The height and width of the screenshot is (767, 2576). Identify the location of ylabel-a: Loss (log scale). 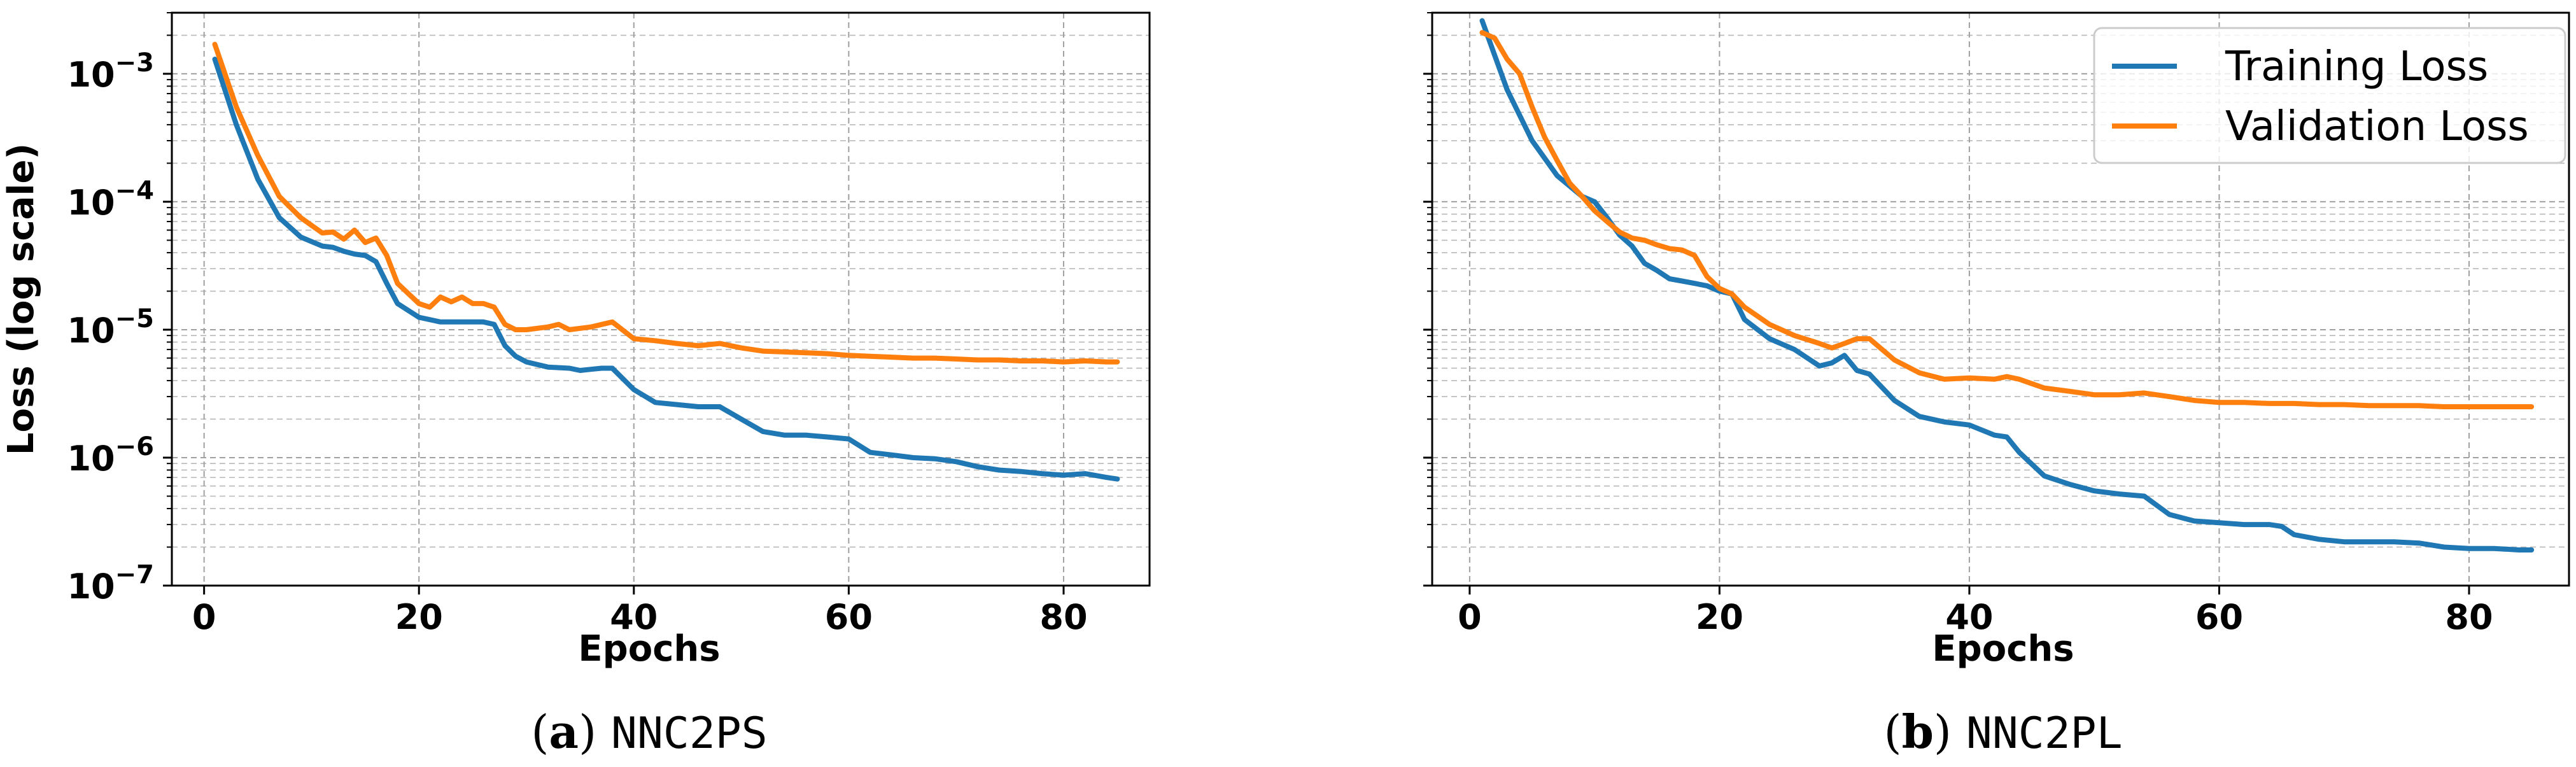
(22, 299).